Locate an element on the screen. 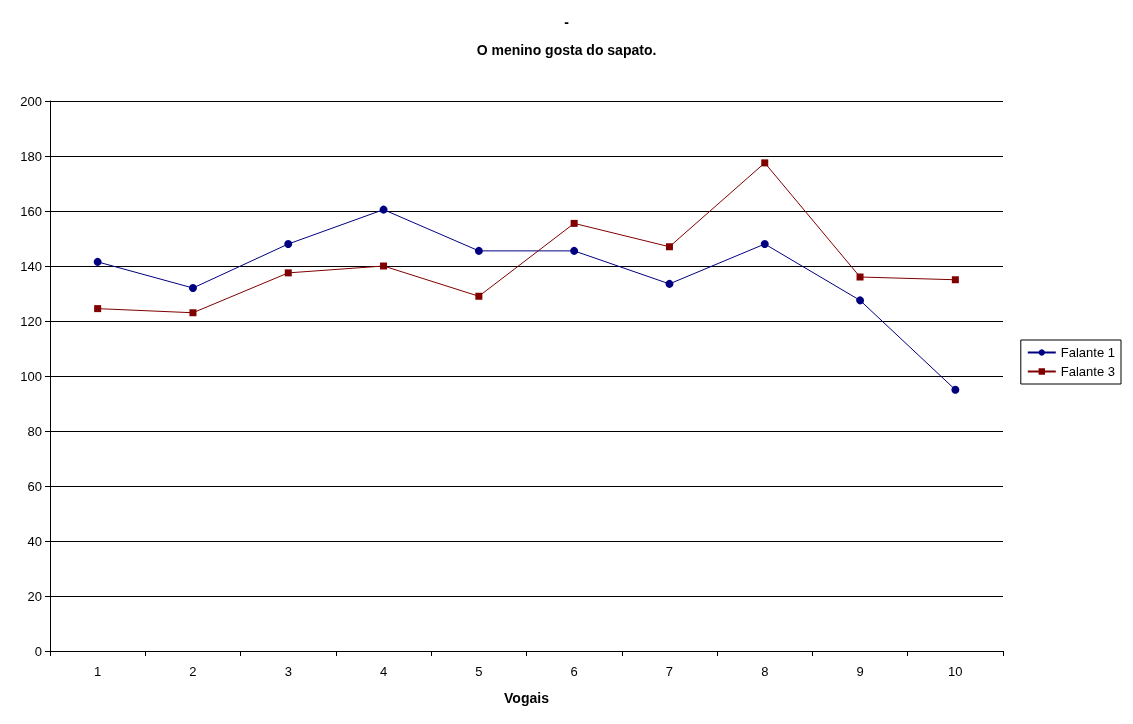 The width and height of the screenshot is (1133, 724). chart-title: - is located at coordinates (567, 22).